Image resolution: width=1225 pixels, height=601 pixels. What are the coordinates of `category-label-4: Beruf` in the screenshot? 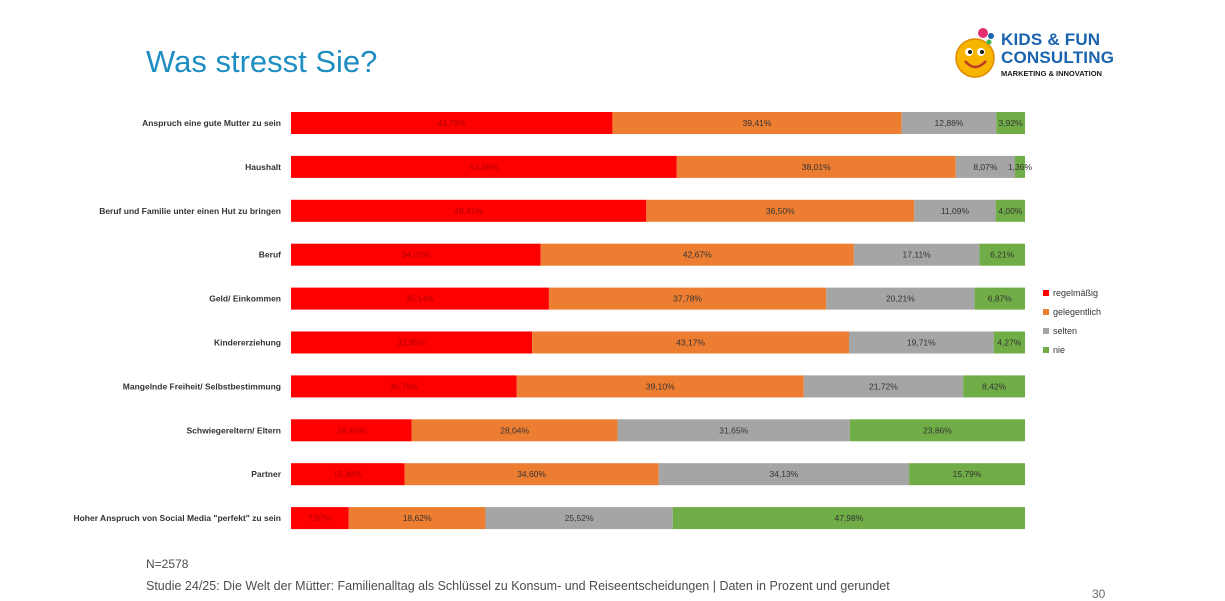 It's located at (270, 255).